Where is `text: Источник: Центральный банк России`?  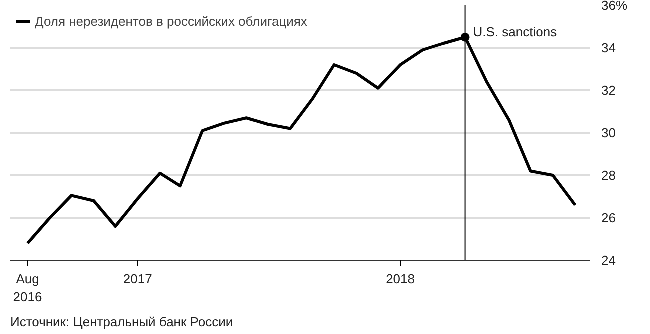 text: Источник: Центральный банк России is located at coordinates (122, 322).